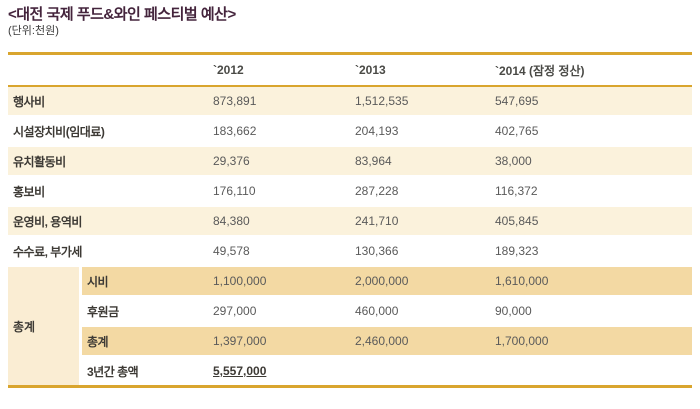  Describe the element at coordinates (377, 131) in the screenshot. I see `value-2013: 204,193` at that location.